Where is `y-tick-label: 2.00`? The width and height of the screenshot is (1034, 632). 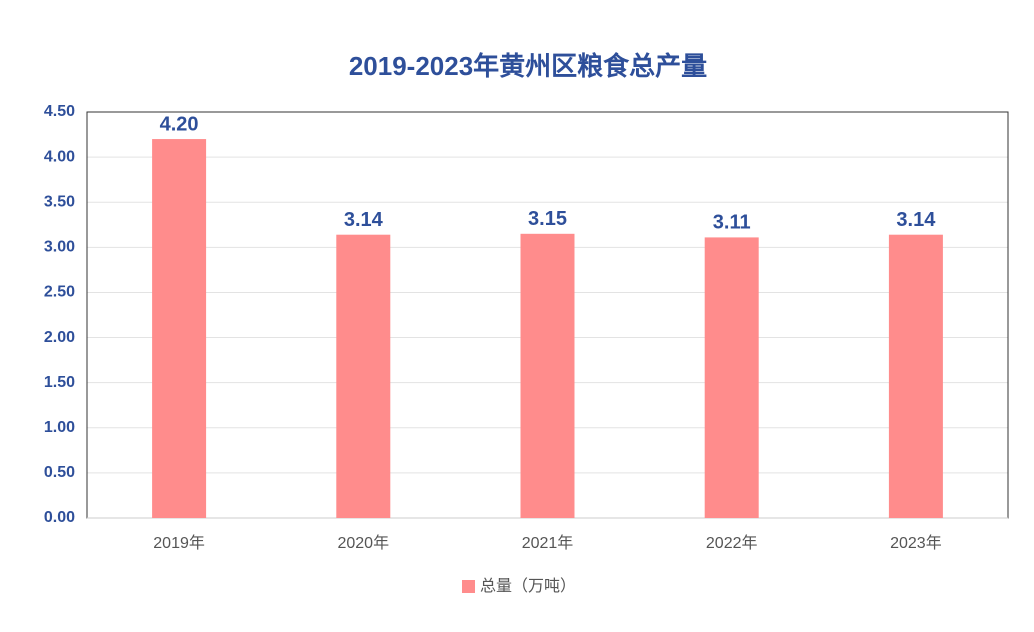
y-tick-label: 2.00 is located at coordinates (59, 337).